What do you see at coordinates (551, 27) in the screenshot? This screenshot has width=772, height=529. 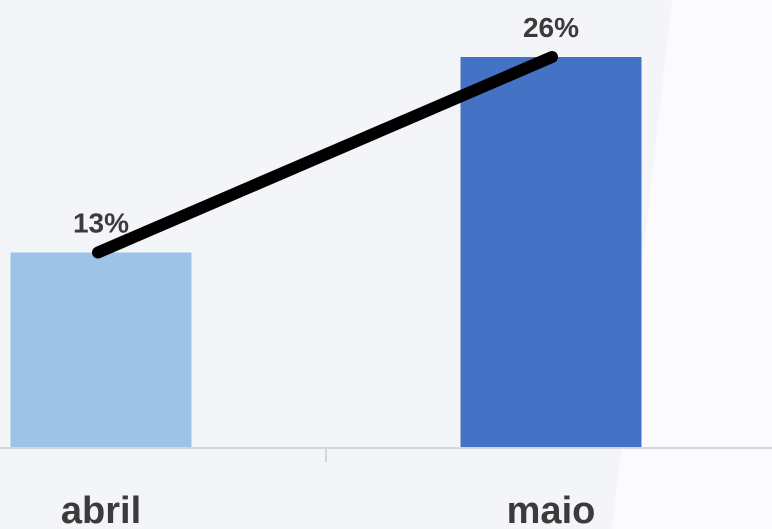 I see `data-label-maio: 26%` at bounding box center [551, 27].